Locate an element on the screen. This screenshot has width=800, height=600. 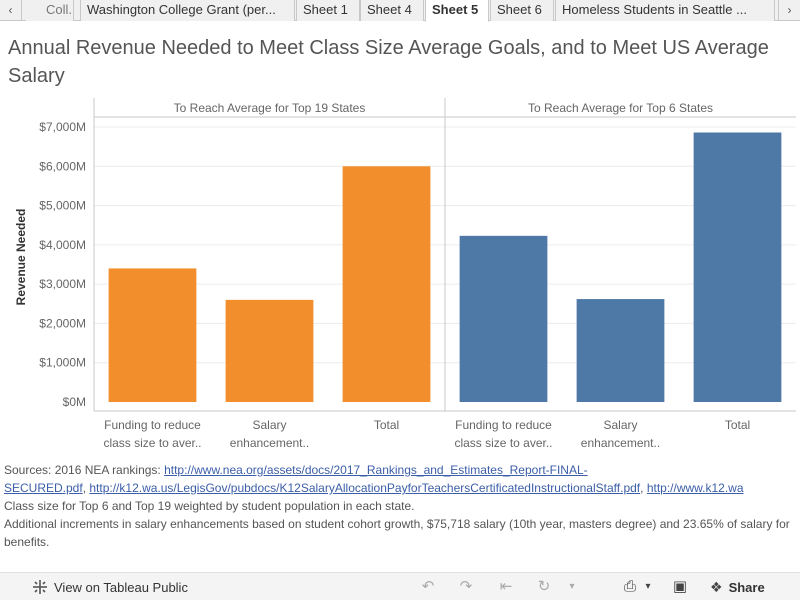
y-tick-label: $5,000M is located at coordinates (62, 206).